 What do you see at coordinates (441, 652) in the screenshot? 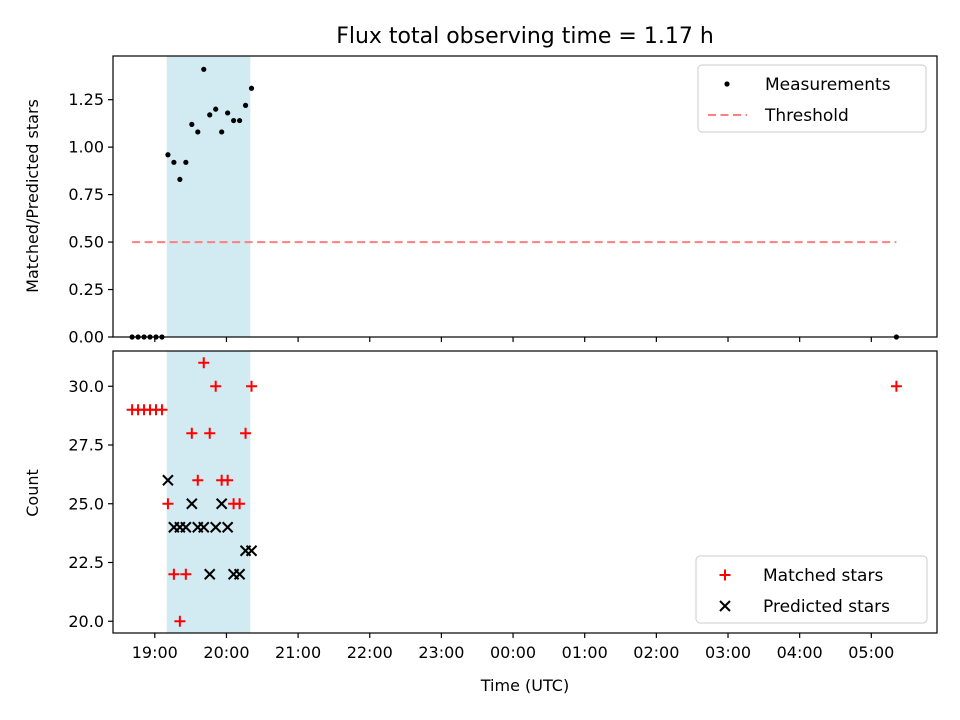
I see `x-tick-label: 23:00` at bounding box center [441, 652].